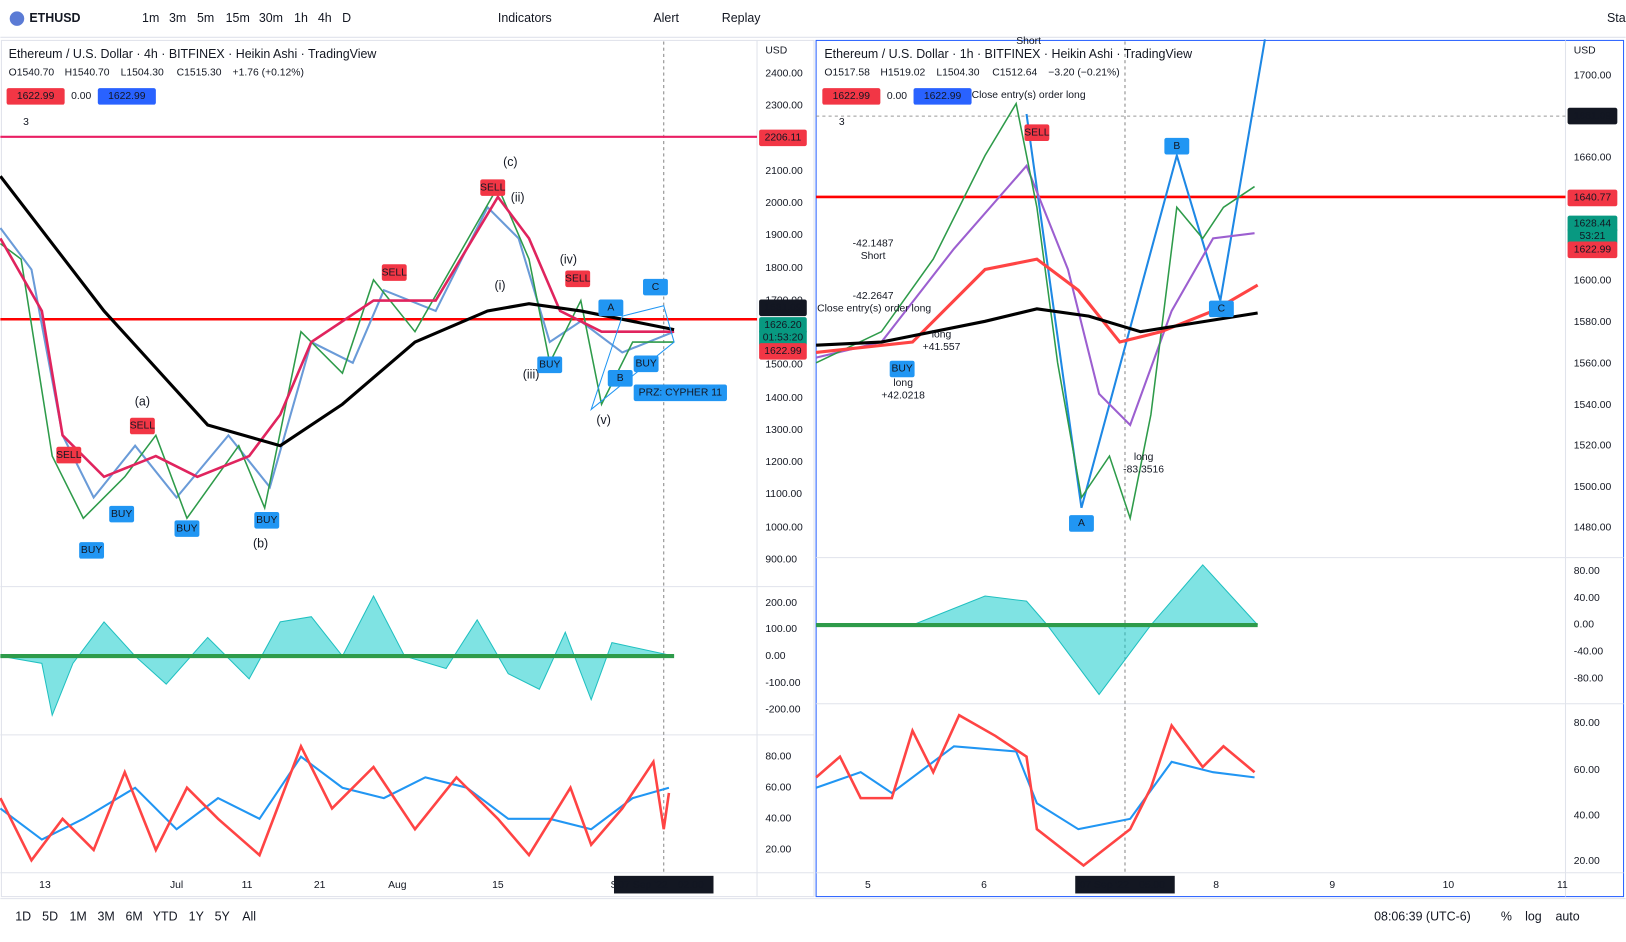 This screenshot has width=1626, height=942. What do you see at coordinates (1593, 75) in the screenshot?
I see `price-label: 1700.00` at bounding box center [1593, 75].